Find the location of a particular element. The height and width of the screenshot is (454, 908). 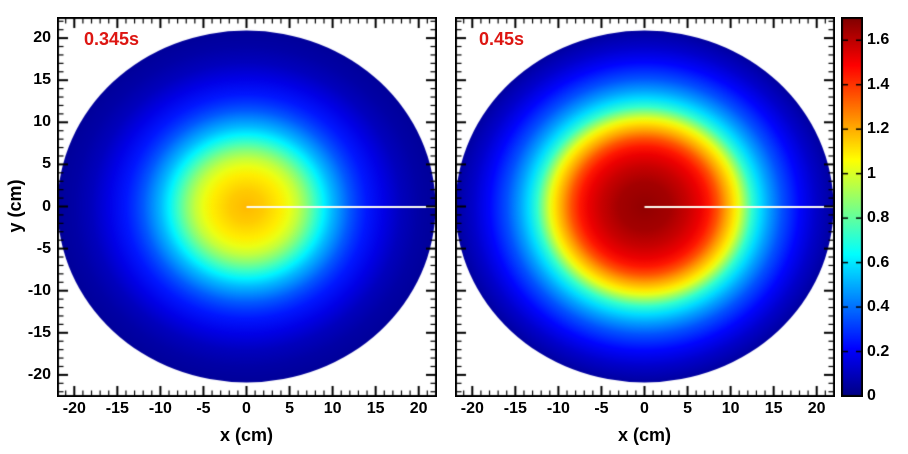

y-tick-label: 15 is located at coordinates (42, 80).